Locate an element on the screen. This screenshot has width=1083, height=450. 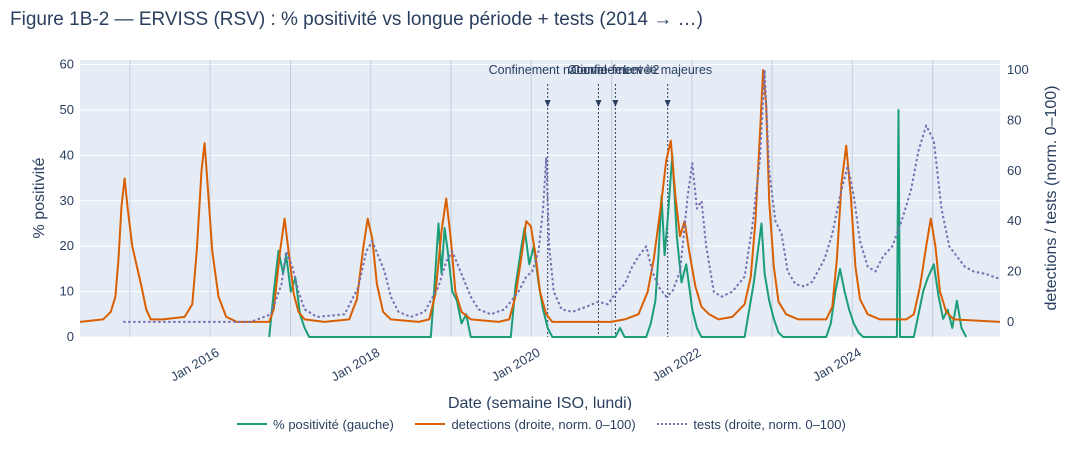
legend-label-detections: detections (droite, norm. 0–100) is located at coordinates (543, 424).